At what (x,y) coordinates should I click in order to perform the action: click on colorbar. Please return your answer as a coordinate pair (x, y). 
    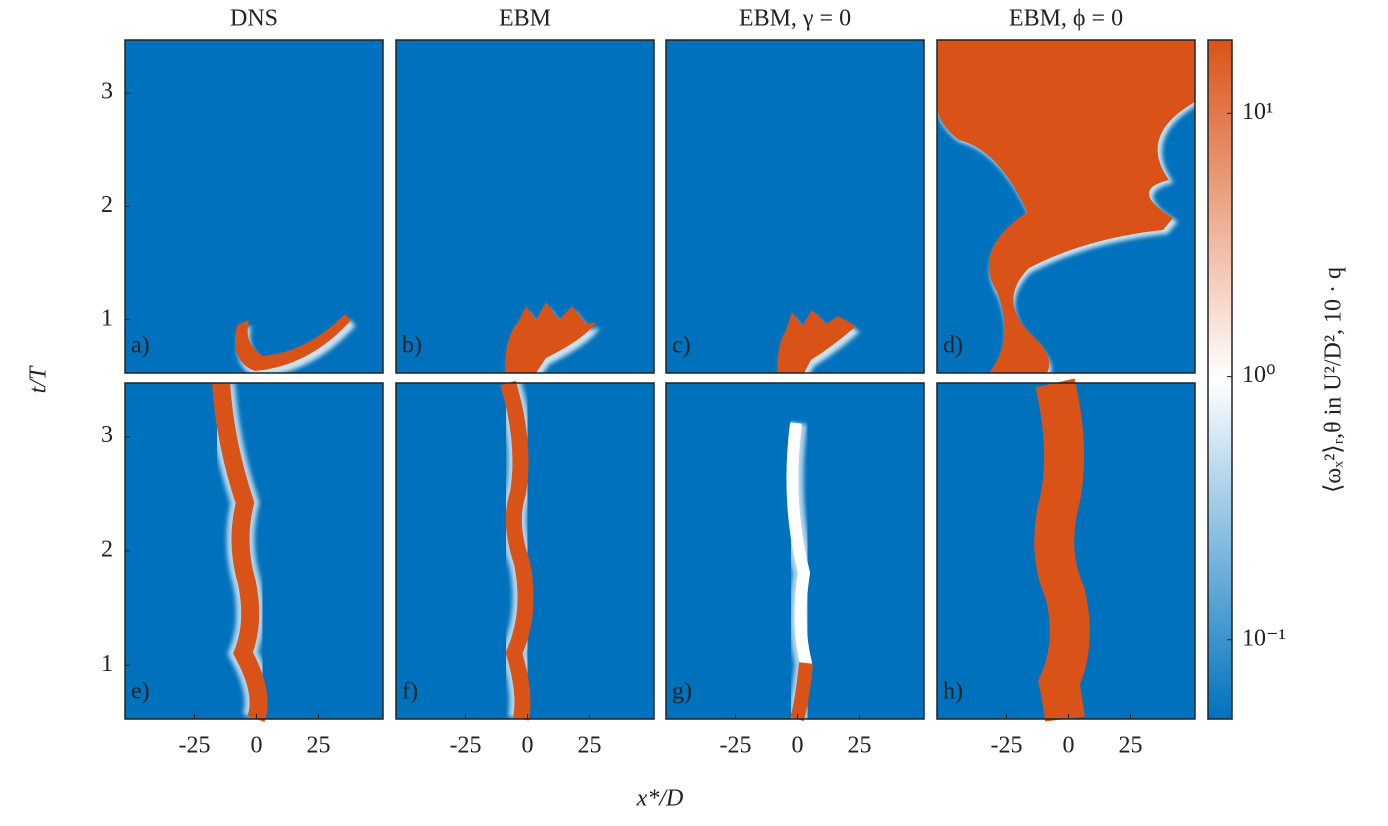
    Looking at the image, I should click on (1220, 379).